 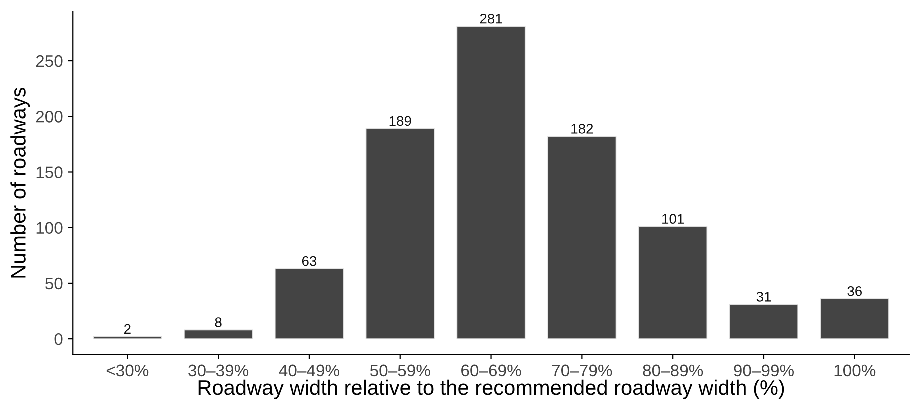 I want to click on x-axis-title: Roadway width relative to the recommended roadway width (%), so click(x=491, y=390).